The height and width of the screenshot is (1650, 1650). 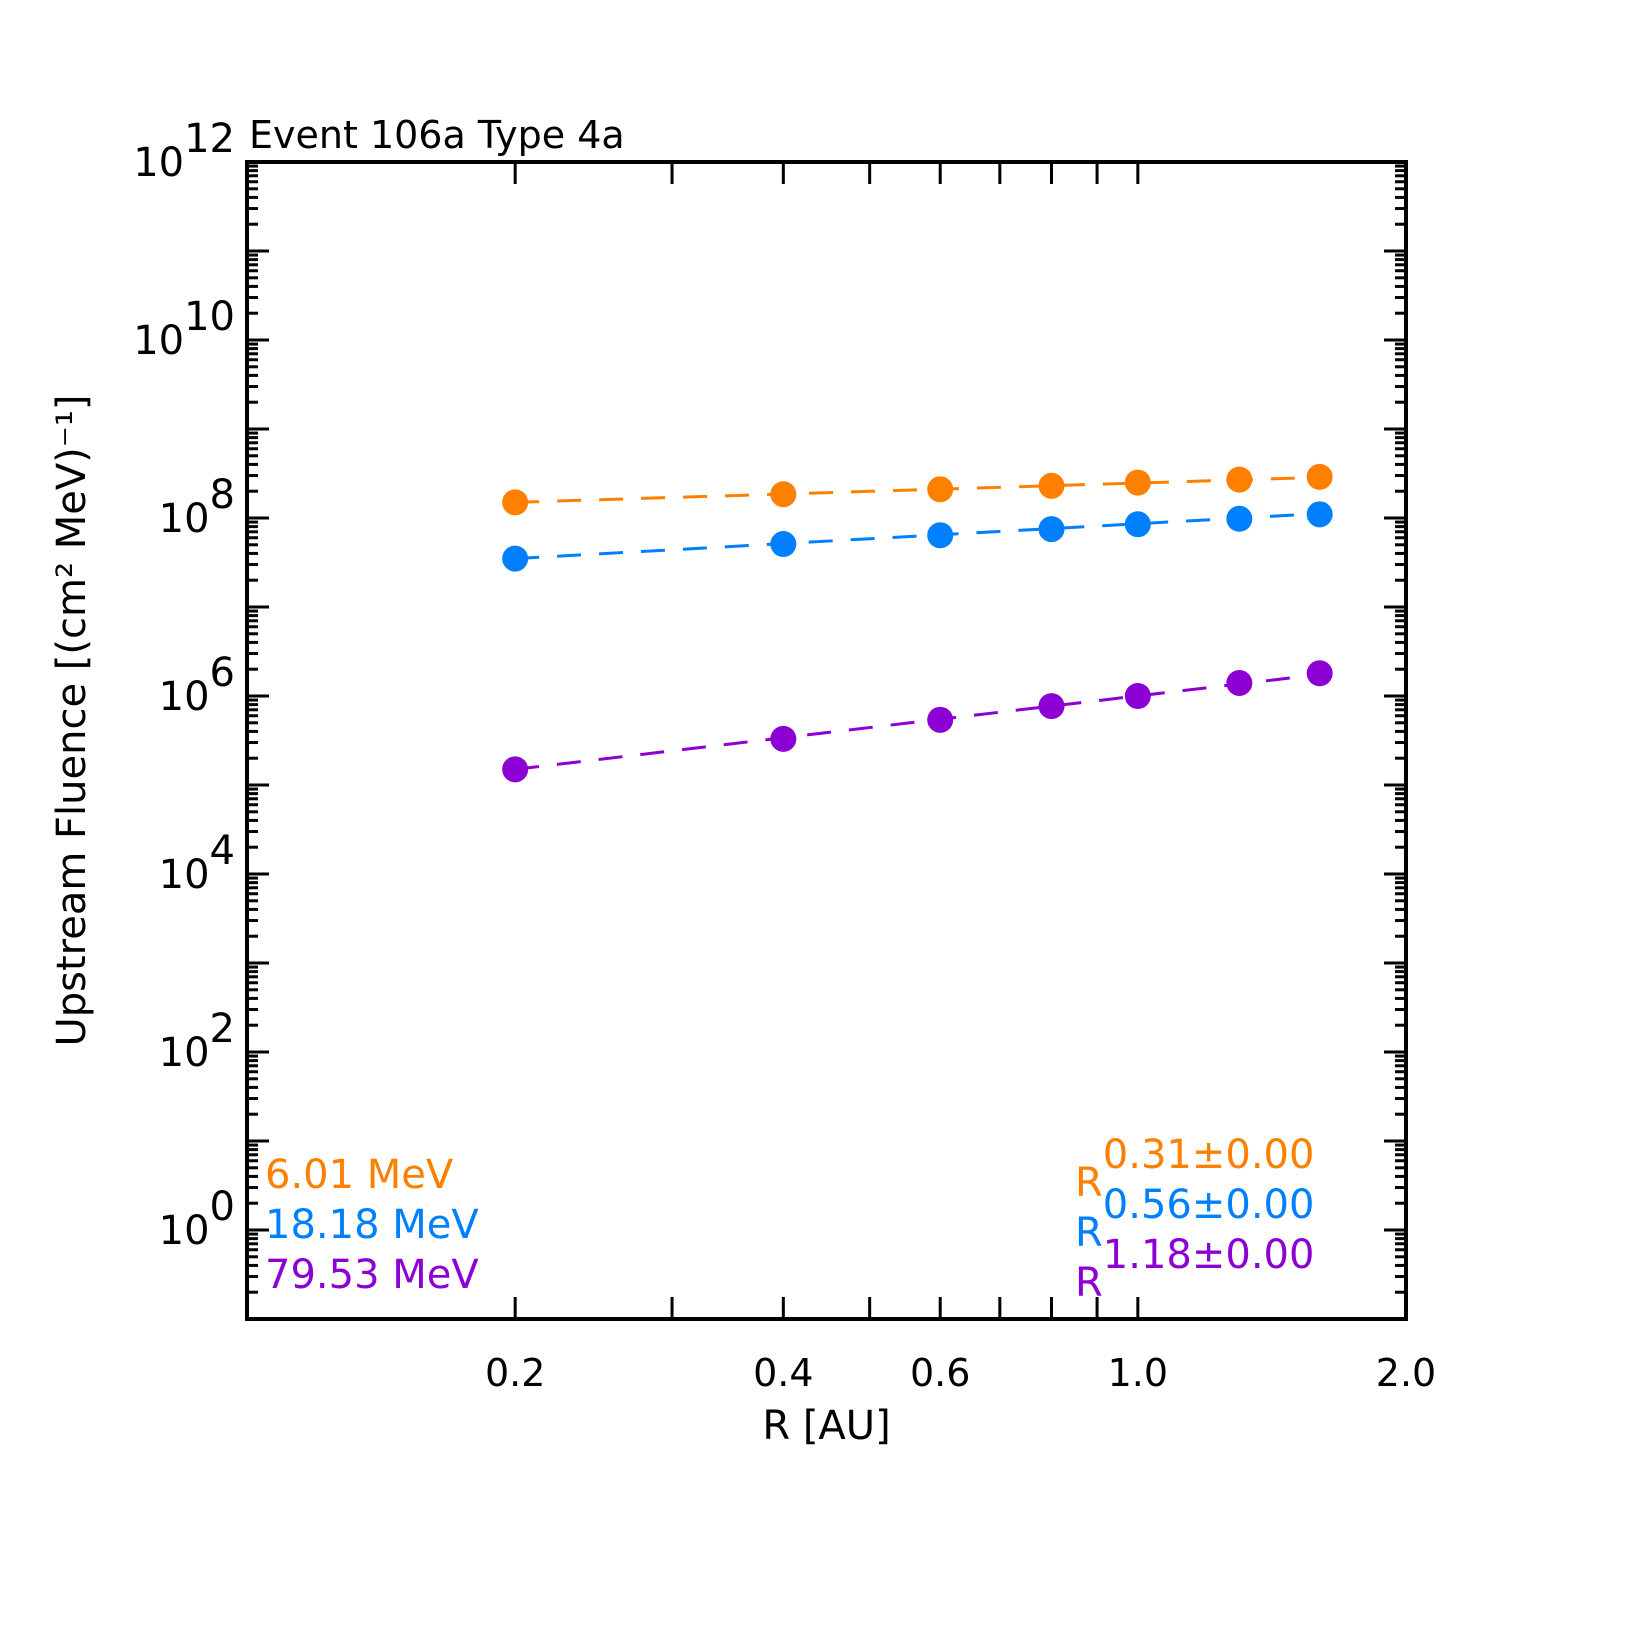 What do you see at coordinates (1194, 1169) in the screenshot?
I see `fit-legend-entry: R0.31±0.00` at bounding box center [1194, 1169].